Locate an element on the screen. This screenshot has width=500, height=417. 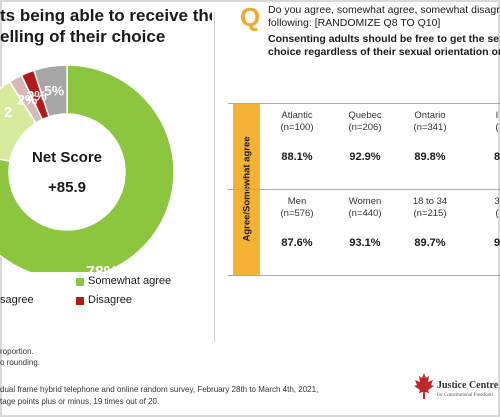
segment-name: I is located at coordinates (497, 115).